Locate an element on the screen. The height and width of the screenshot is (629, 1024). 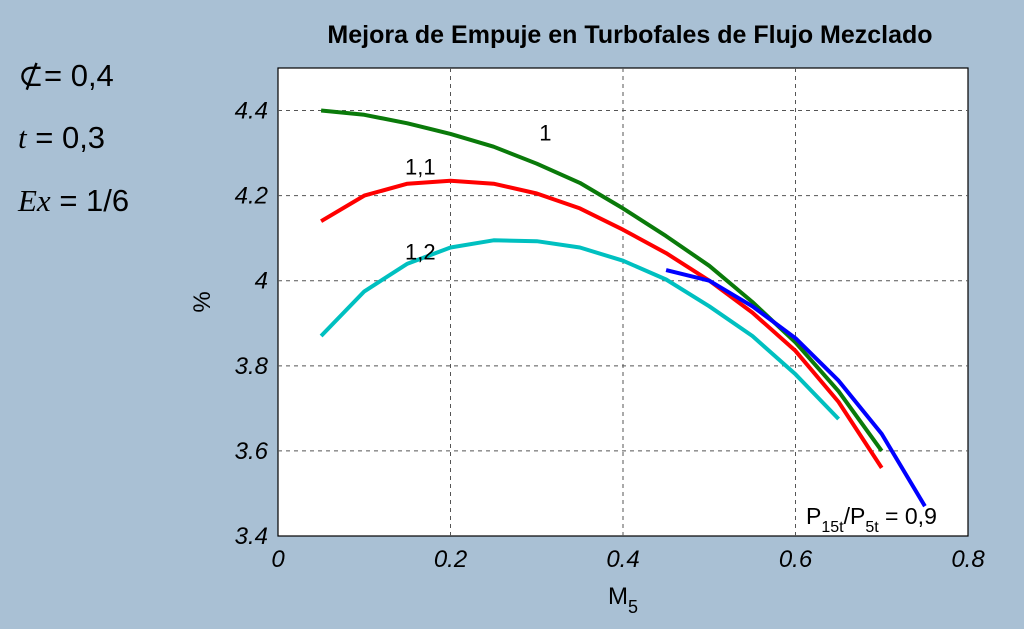
x-tick-label: 0 is located at coordinates (278, 559).